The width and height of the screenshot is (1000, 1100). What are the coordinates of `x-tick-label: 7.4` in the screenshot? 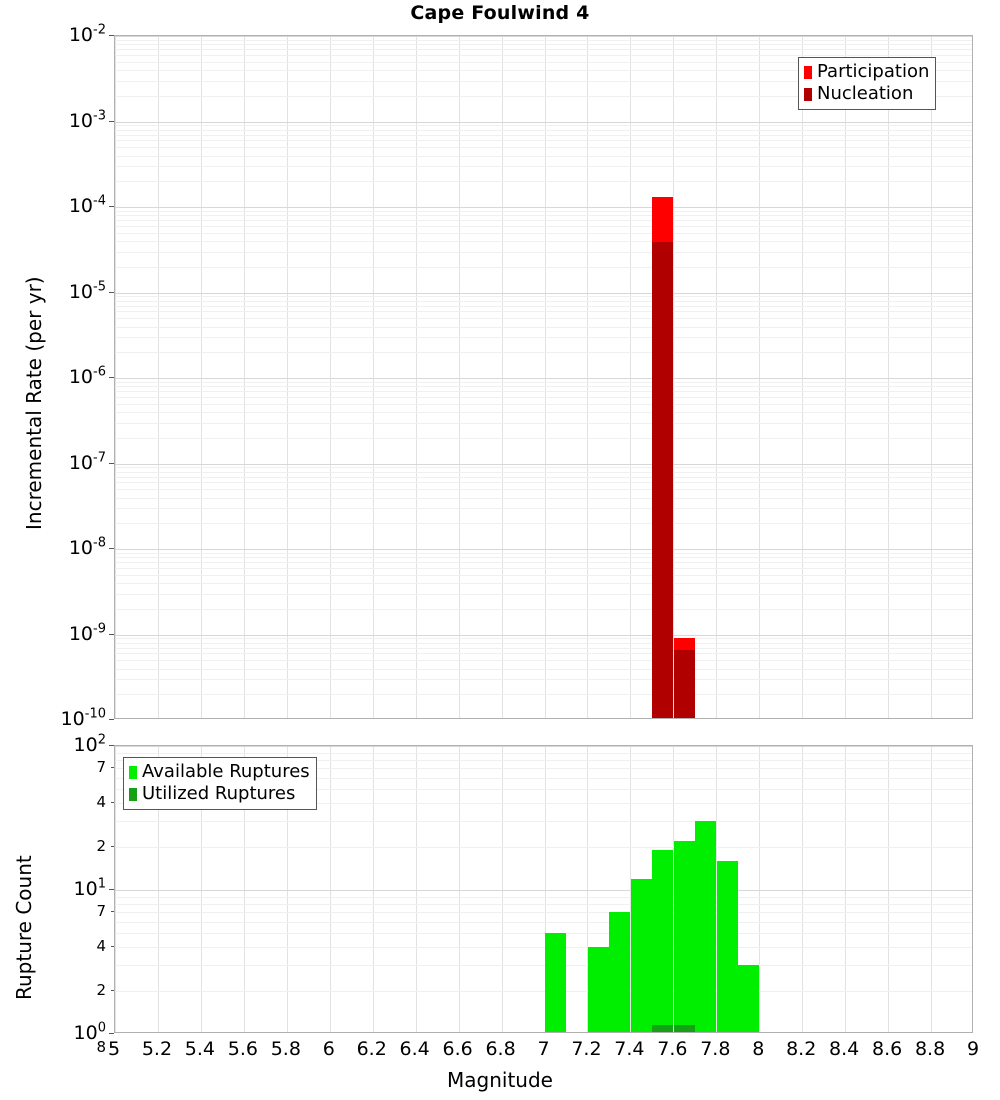 It's located at (629, 1049).